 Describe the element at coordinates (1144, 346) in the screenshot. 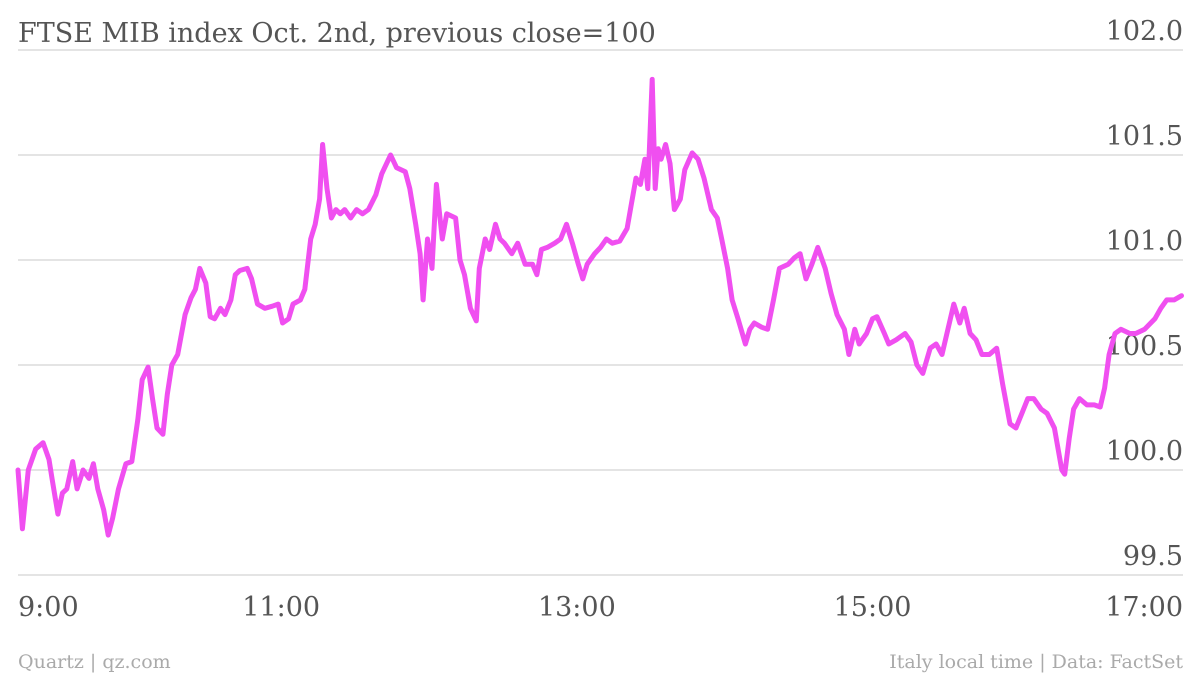

I see `y-tick-label: 100.5` at that location.